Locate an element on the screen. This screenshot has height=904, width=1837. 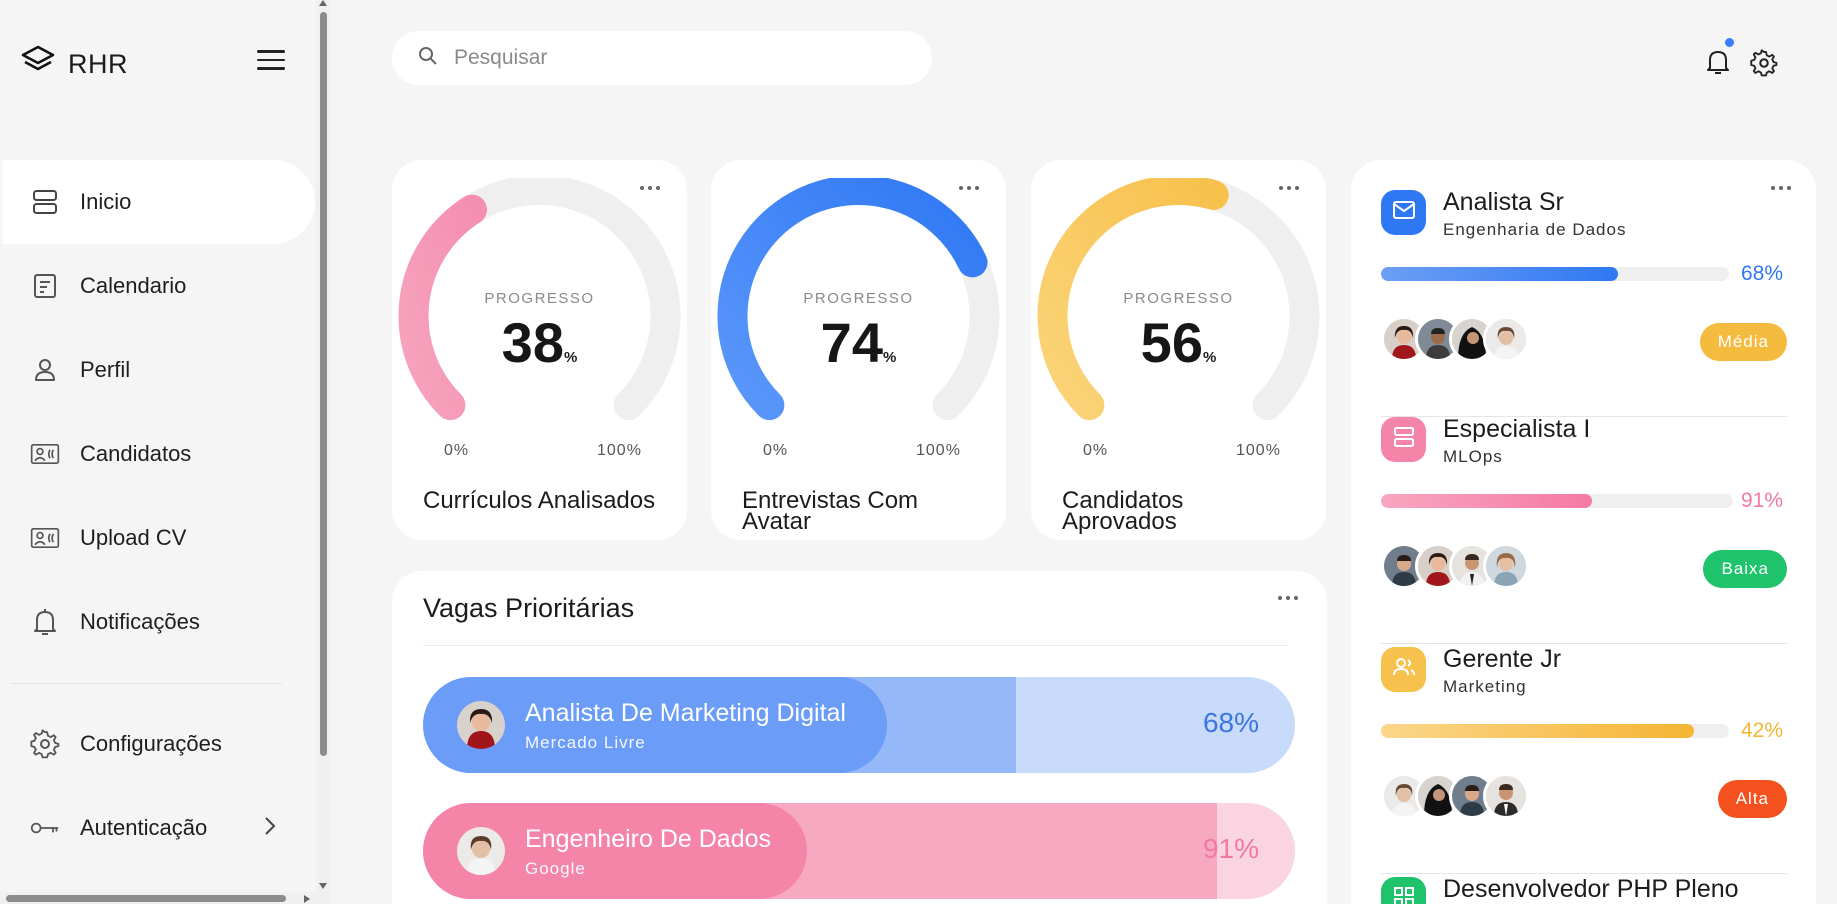
priority-badge: Média is located at coordinates (1743, 342).